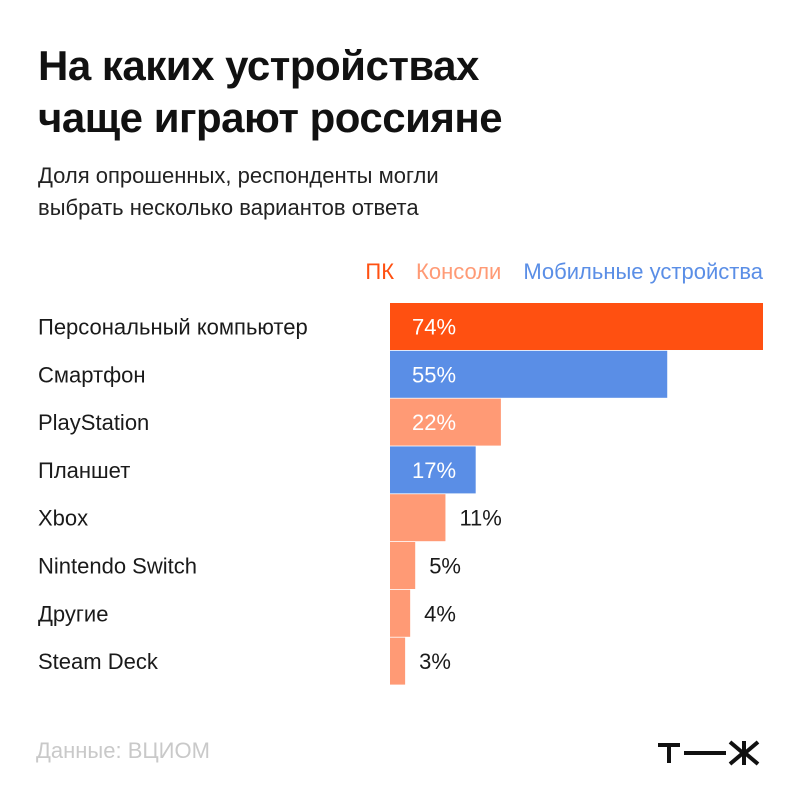 The height and width of the screenshot is (800, 800). Describe the element at coordinates (434, 374) in the screenshot. I see `data-label: 55%` at that location.